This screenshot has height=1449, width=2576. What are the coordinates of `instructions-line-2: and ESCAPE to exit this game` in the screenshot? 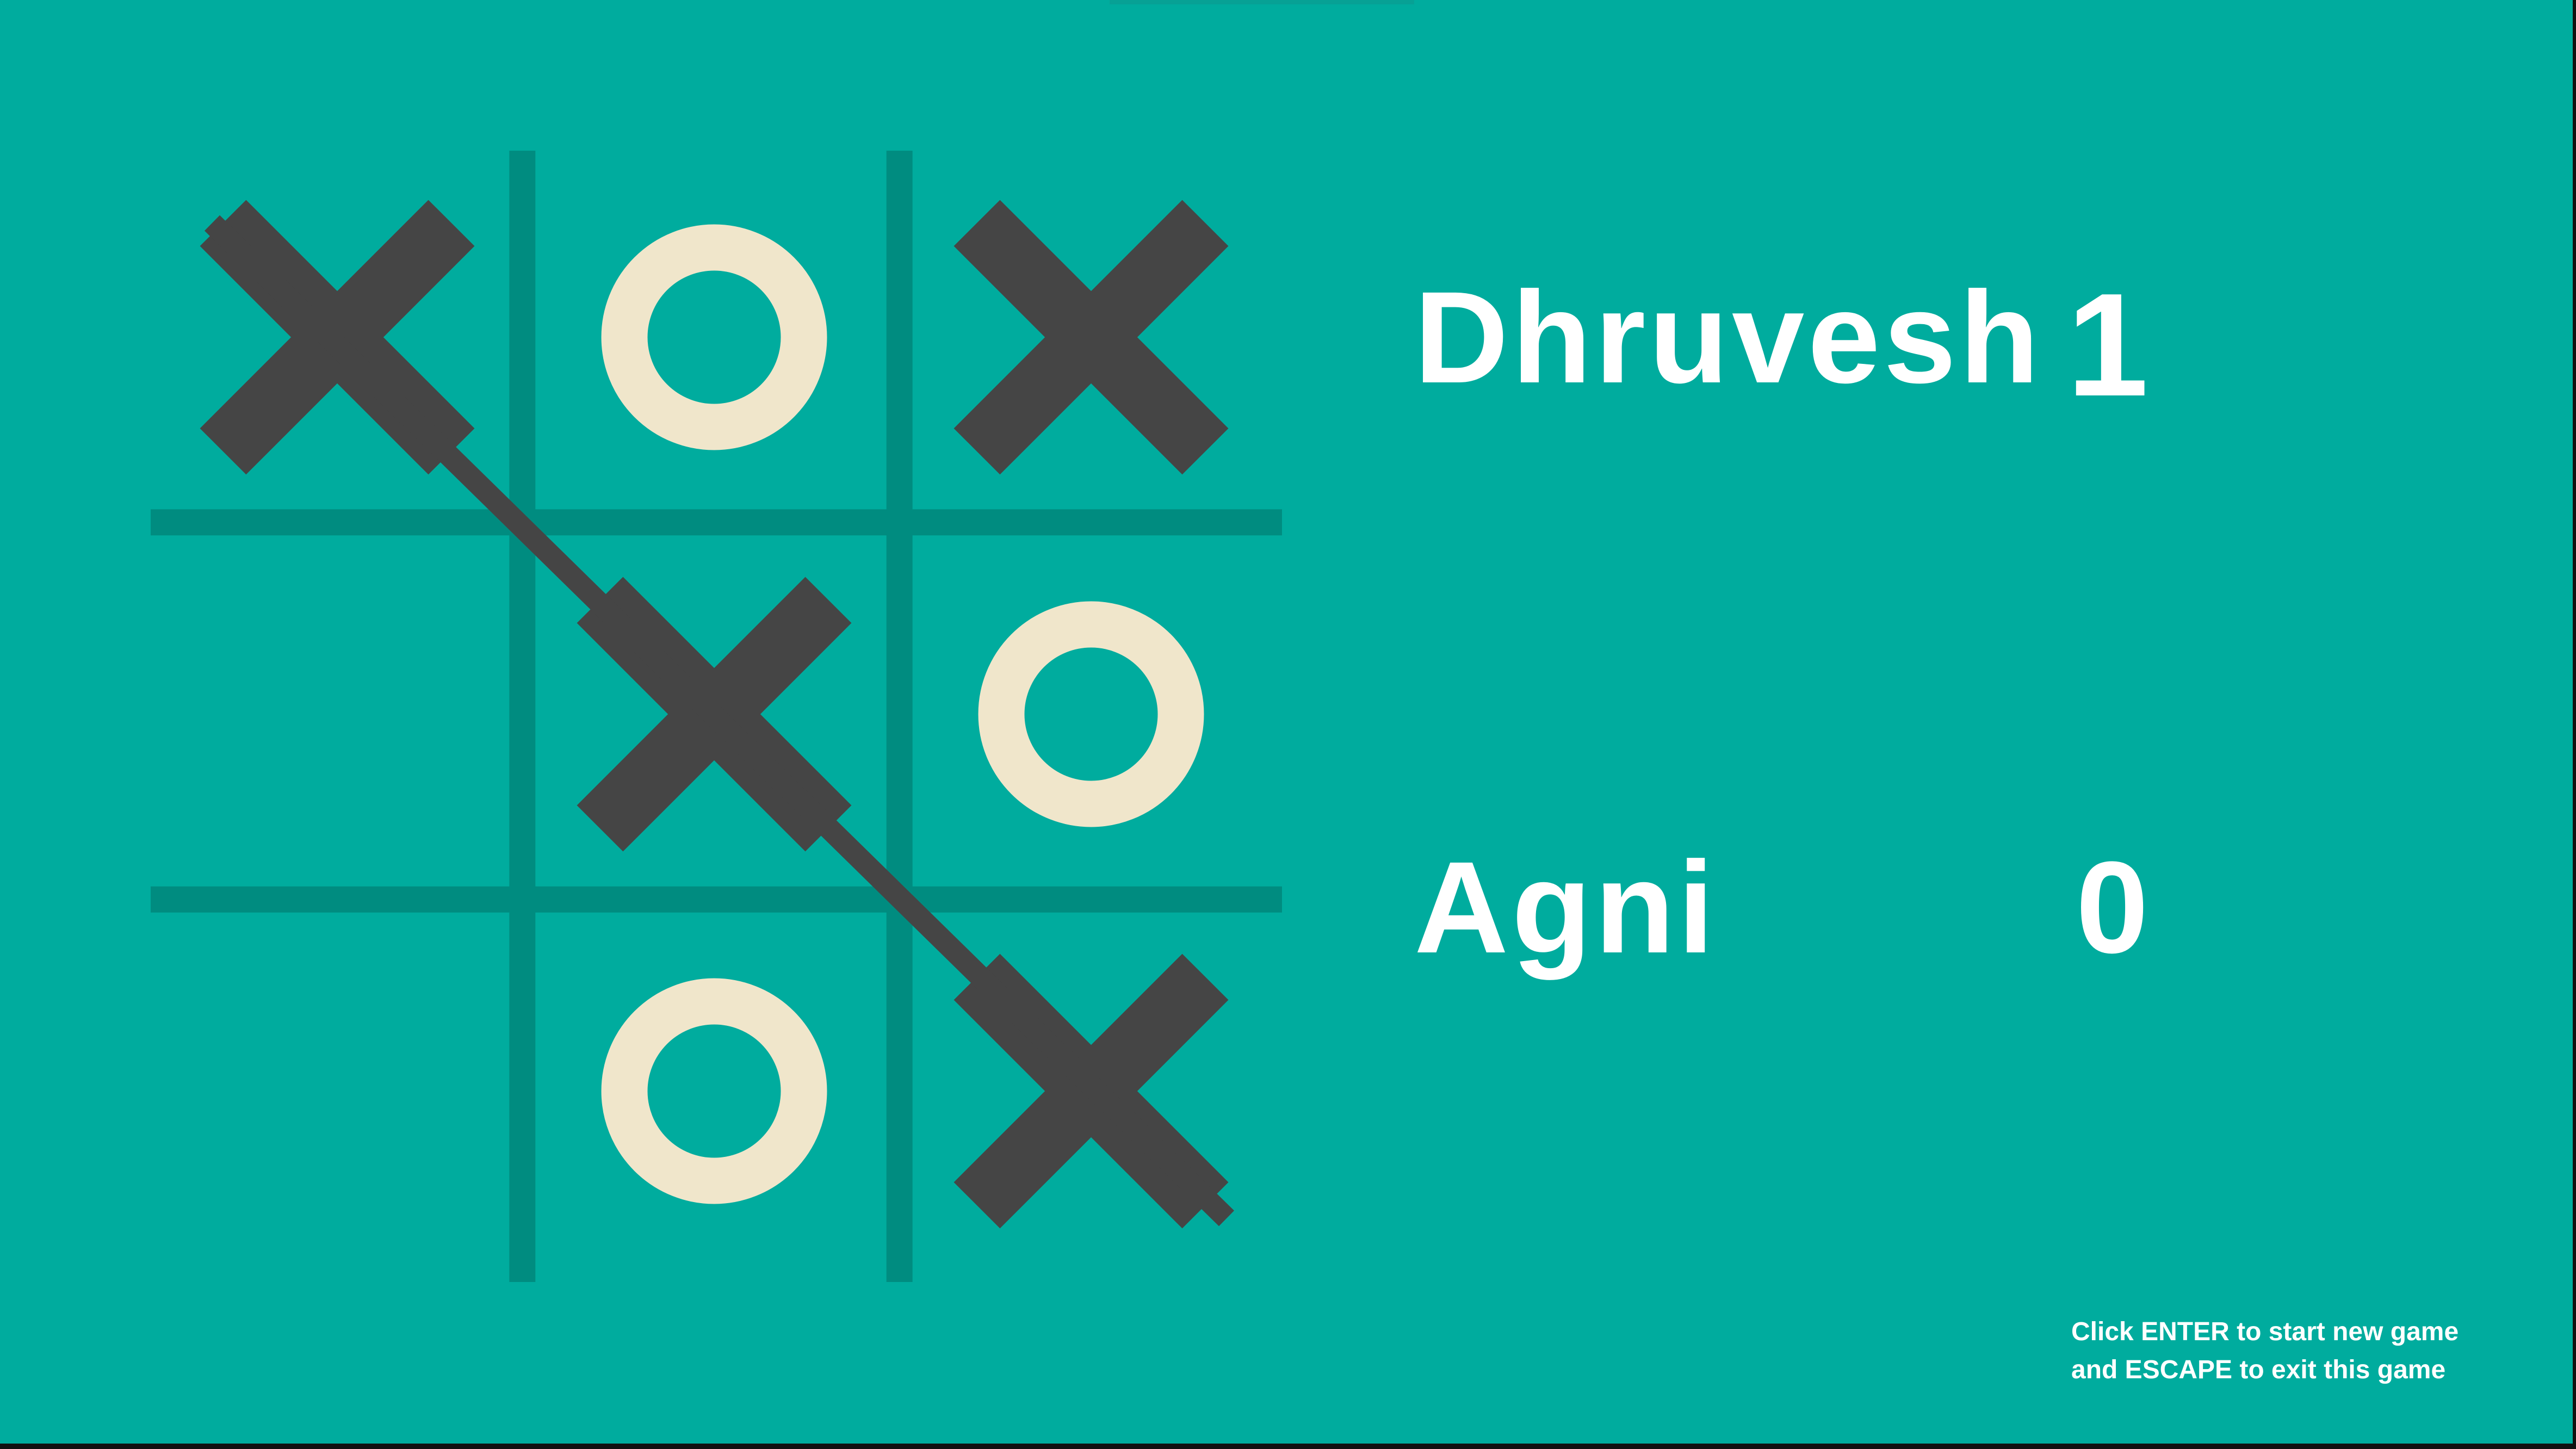 It's located at (2258, 1369).